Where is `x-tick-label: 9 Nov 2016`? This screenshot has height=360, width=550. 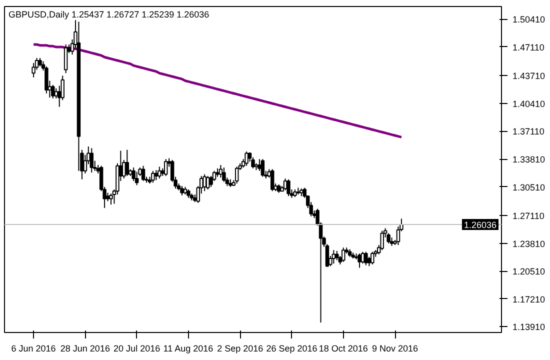
x-tick-label: 9 Nov 2016 is located at coordinates (395, 349).